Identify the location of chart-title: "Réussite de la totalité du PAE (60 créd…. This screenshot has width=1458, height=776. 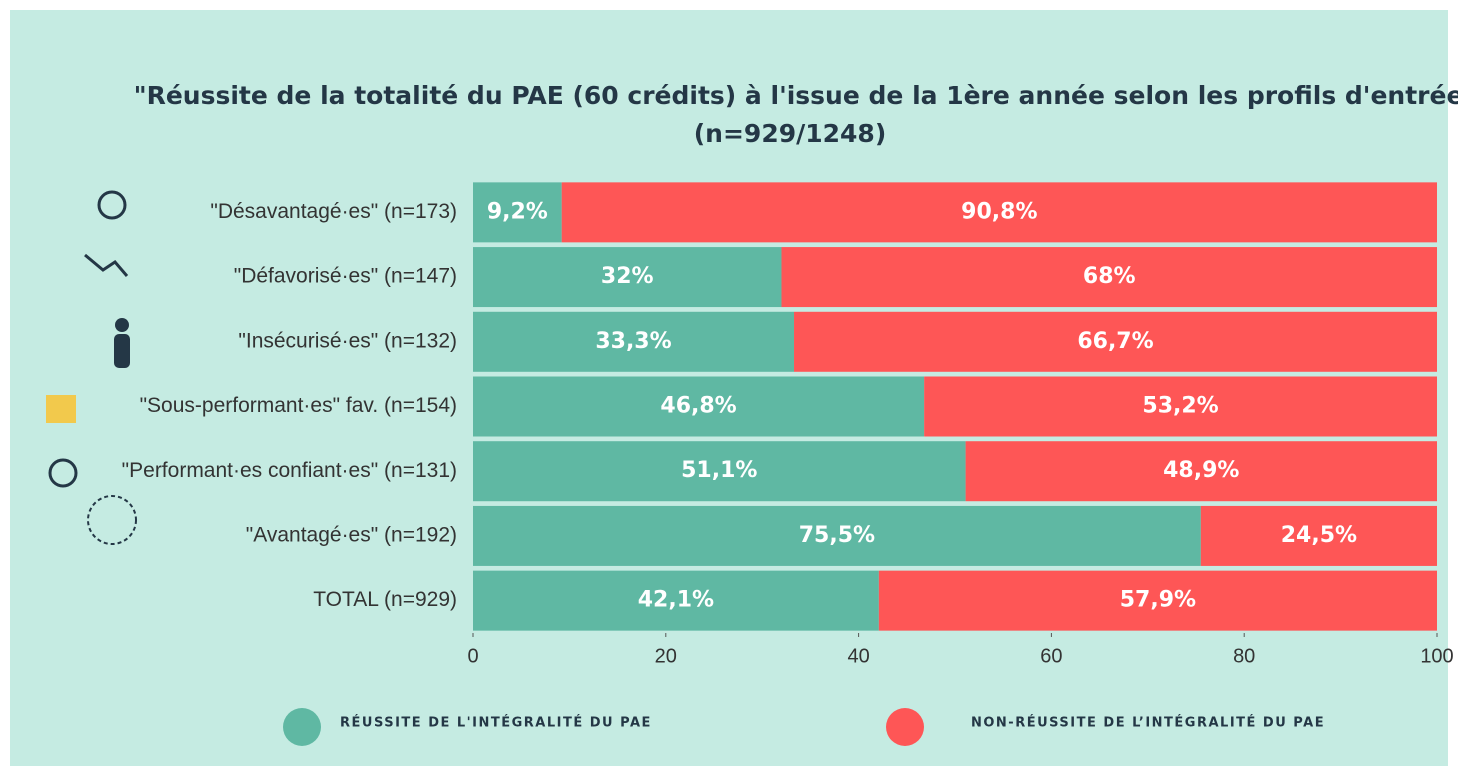
(796, 95).